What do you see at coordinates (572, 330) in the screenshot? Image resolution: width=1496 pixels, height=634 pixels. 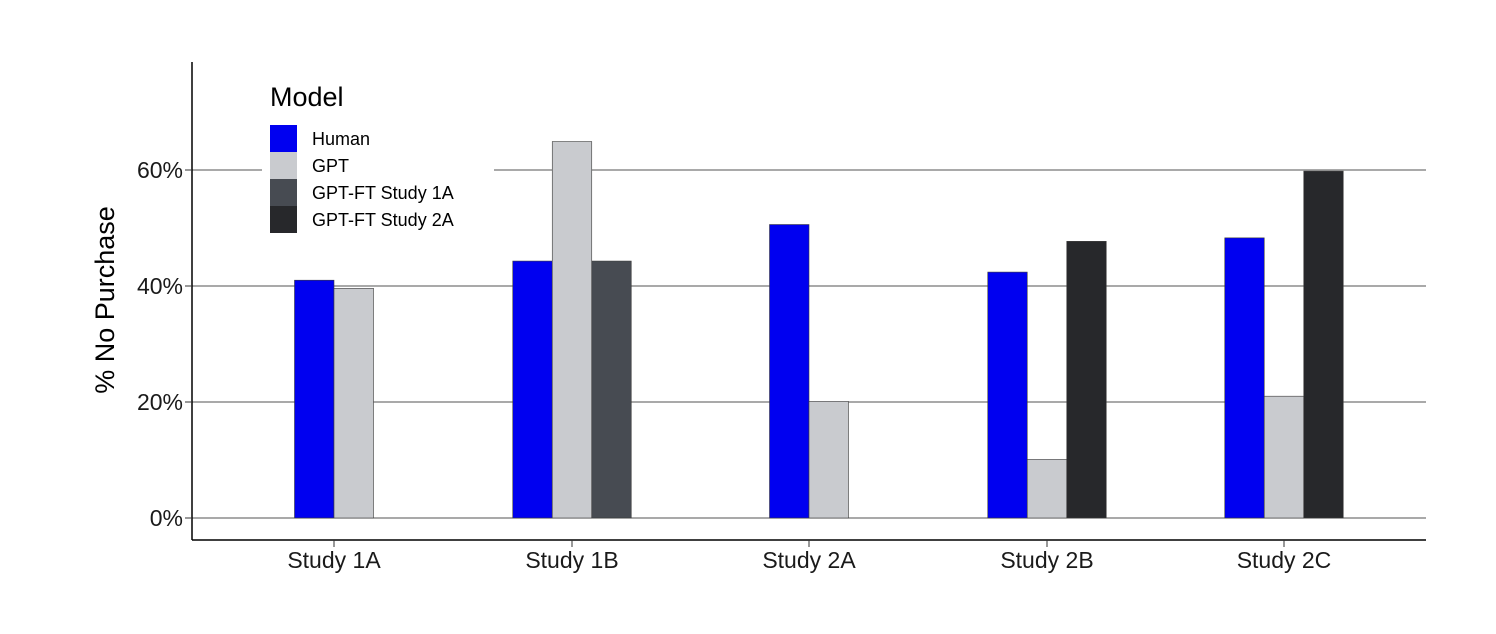 I see `bar-study-1b-gpt` at bounding box center [572, 330].